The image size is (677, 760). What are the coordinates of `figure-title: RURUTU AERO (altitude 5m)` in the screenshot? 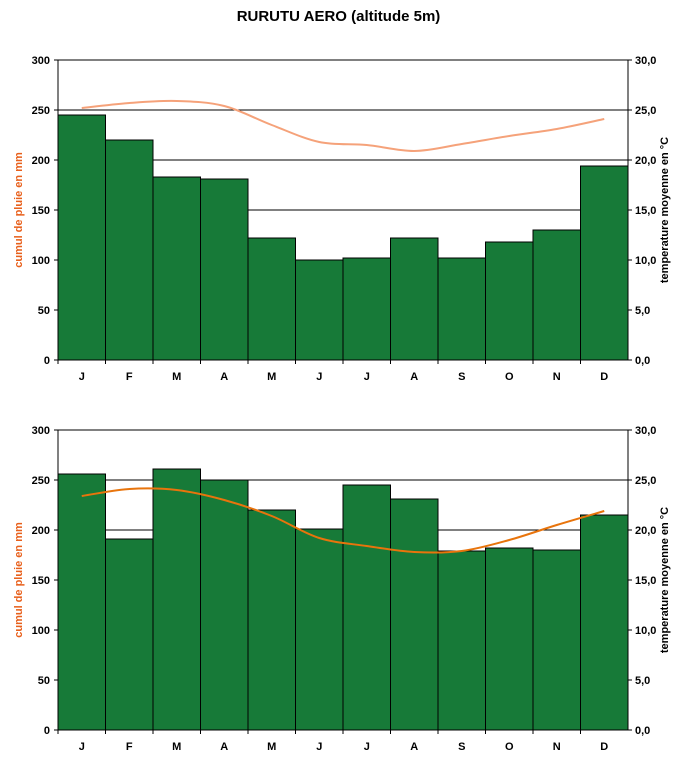 It's located at (338, 16).